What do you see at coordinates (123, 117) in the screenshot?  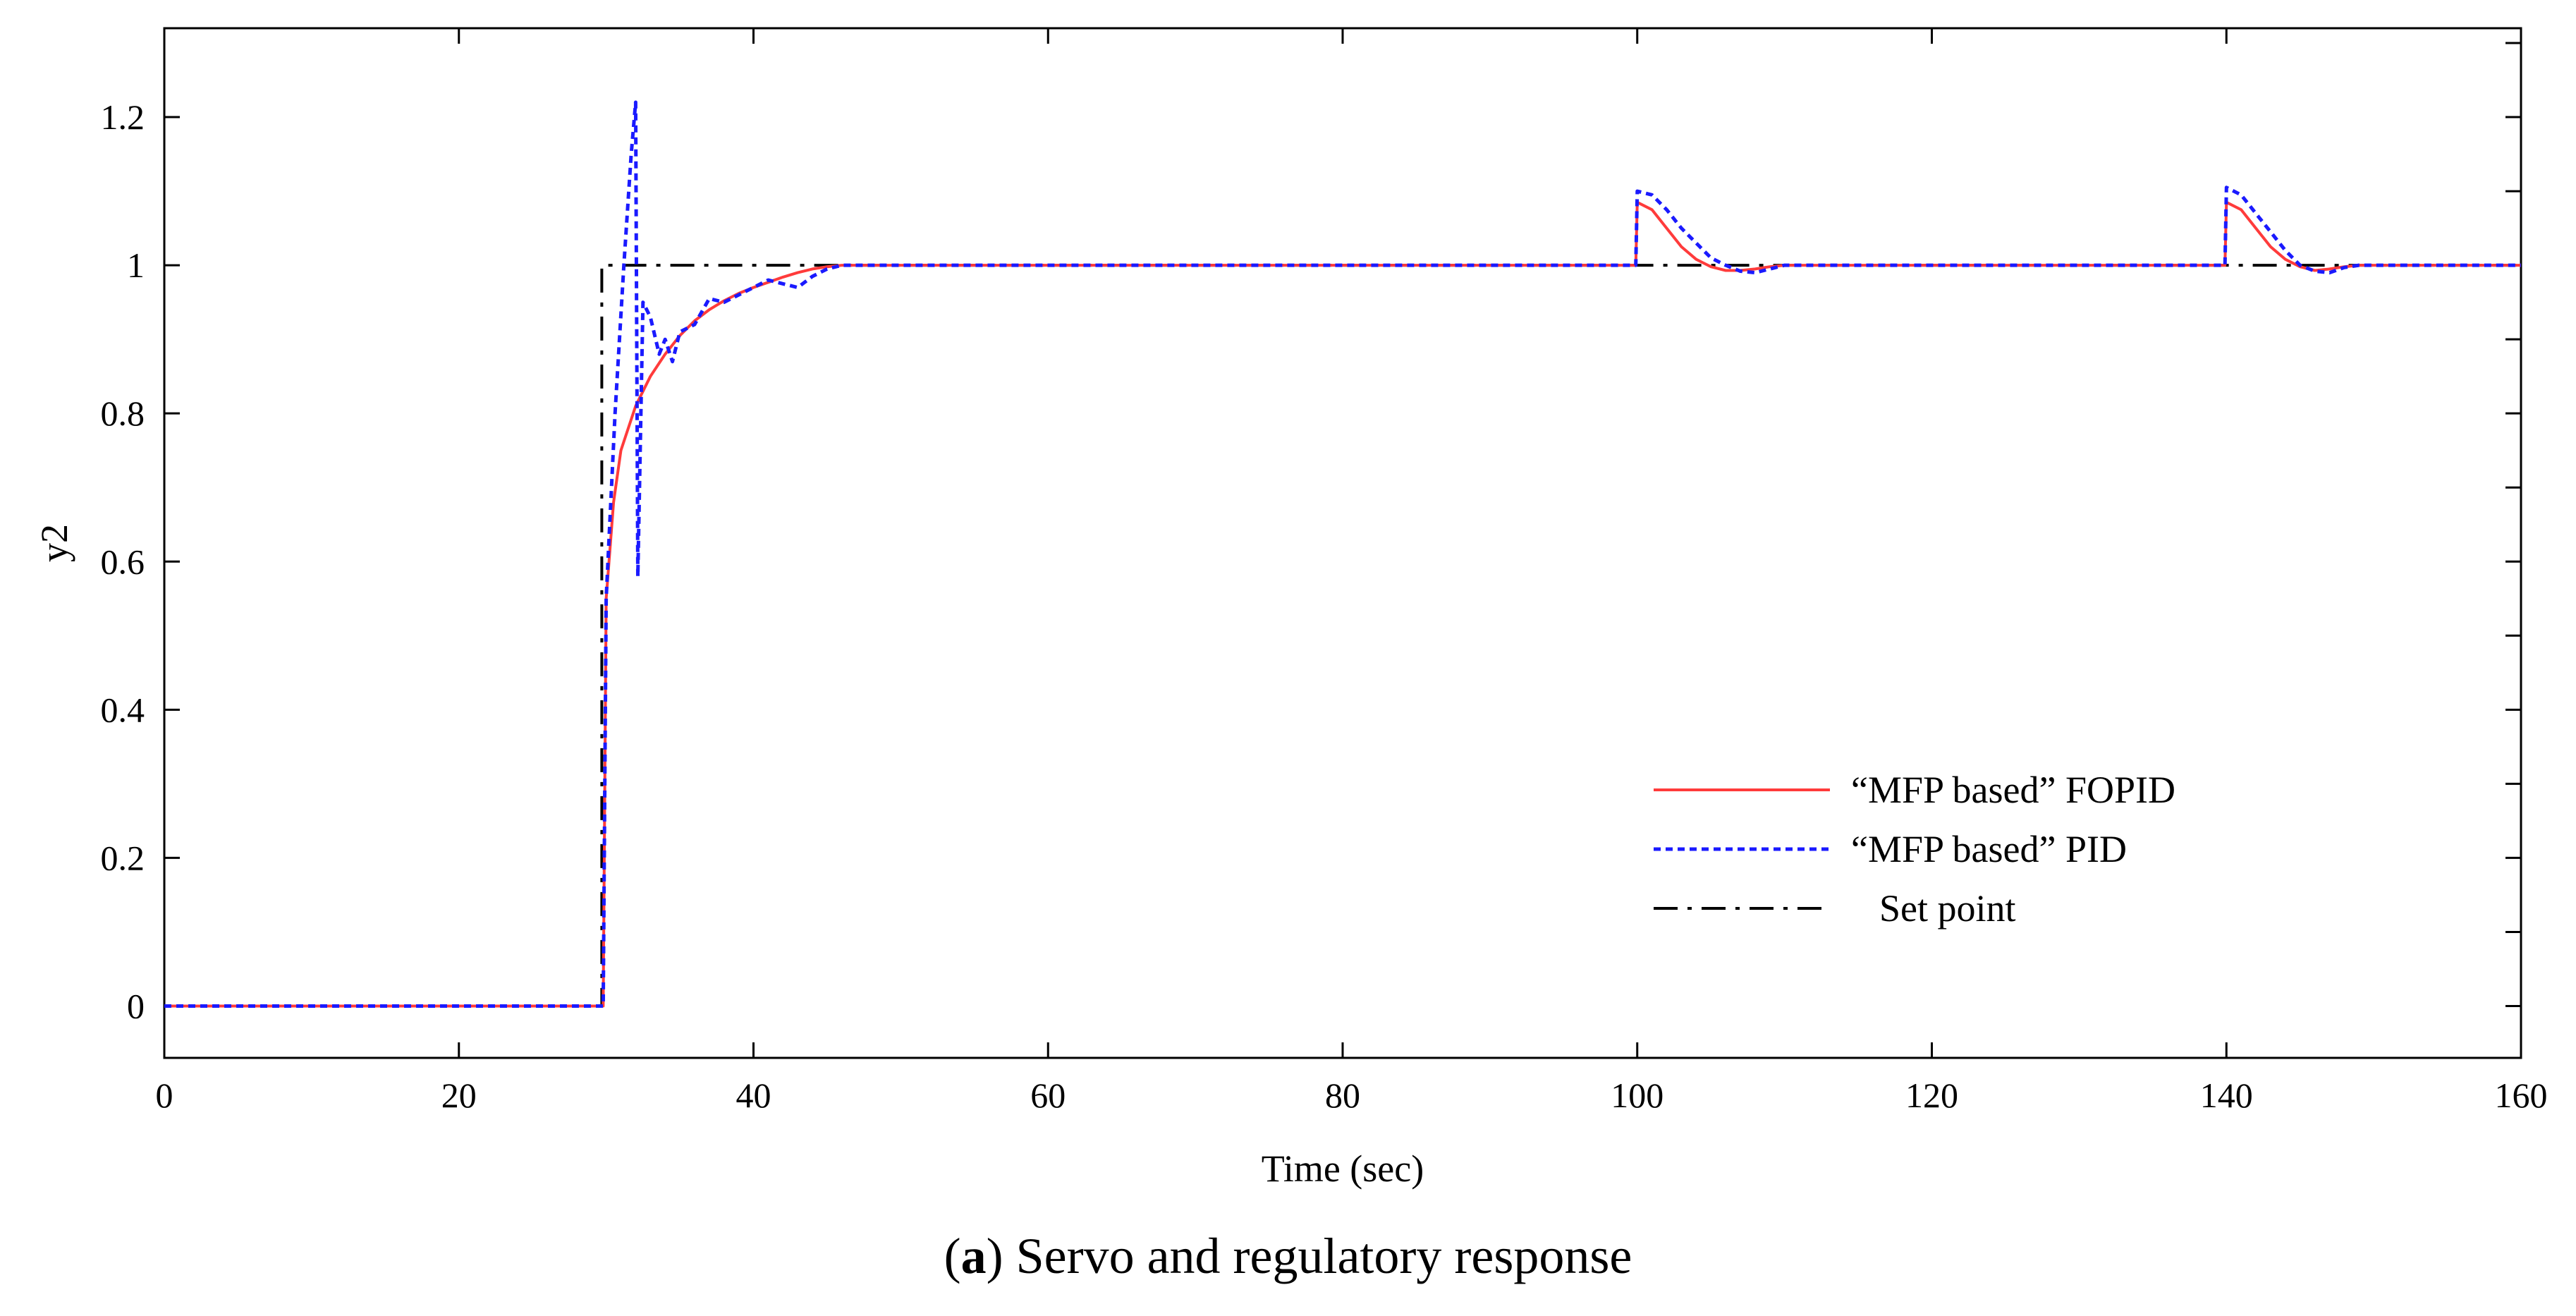 I see `y-tick-label: 1.2` at bounding box center [123, 117].